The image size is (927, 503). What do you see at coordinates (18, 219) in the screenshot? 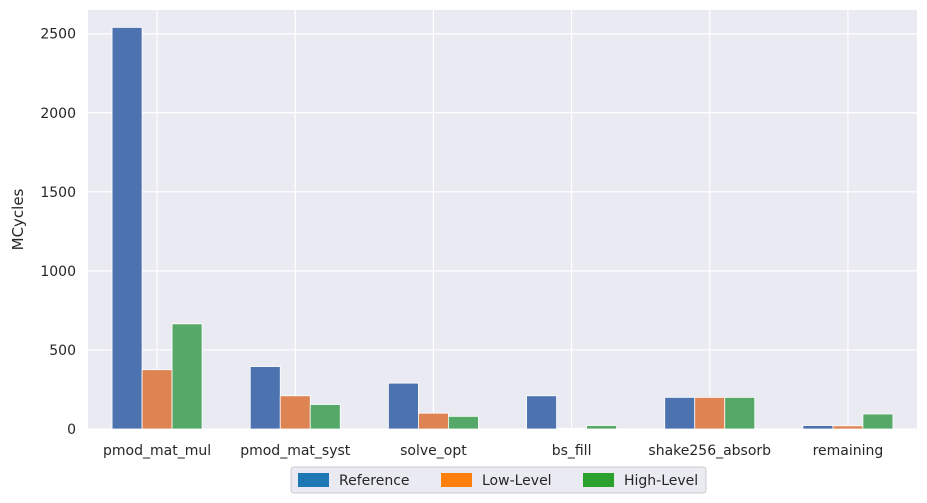
I see `y-axis-label: MCycles` at bounding box center [18, 219].